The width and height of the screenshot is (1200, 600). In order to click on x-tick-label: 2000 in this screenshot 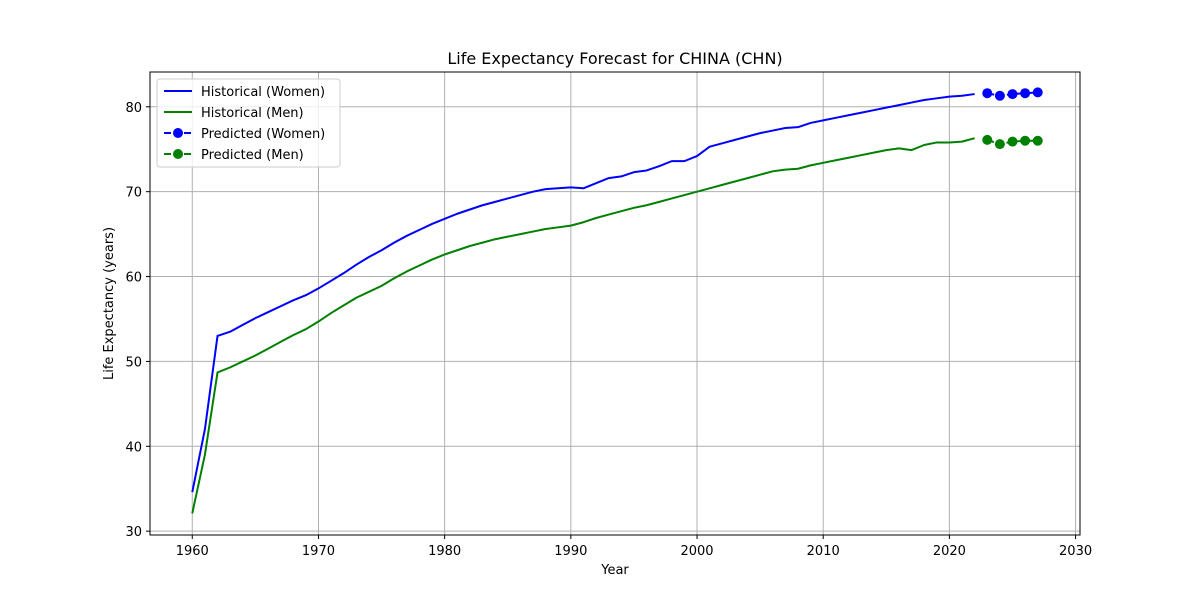, I will do `click(696, 551)`.